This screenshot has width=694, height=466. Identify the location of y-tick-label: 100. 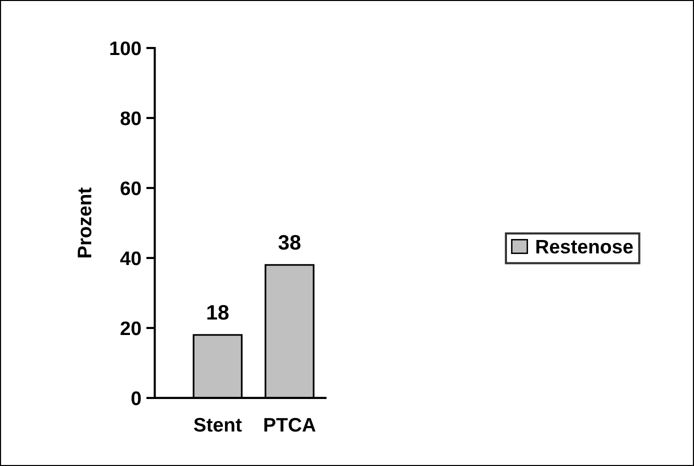
(125, 48).